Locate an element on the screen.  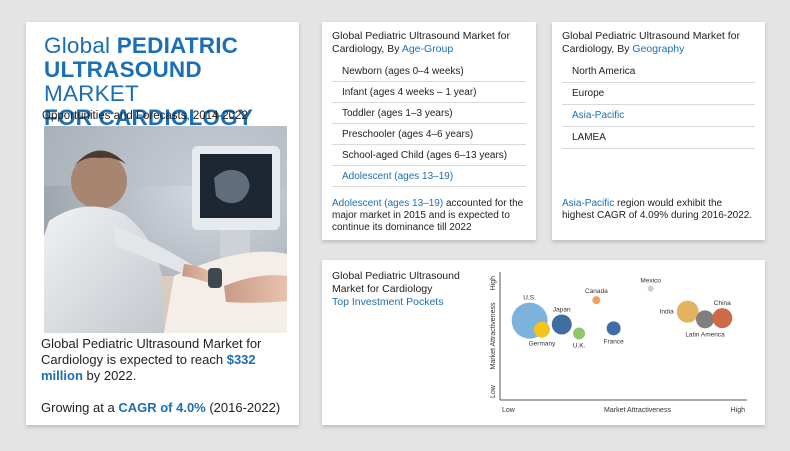
list-item-highlighted: Adolescent (ages 13–19) is located at coordinates (429, 176).